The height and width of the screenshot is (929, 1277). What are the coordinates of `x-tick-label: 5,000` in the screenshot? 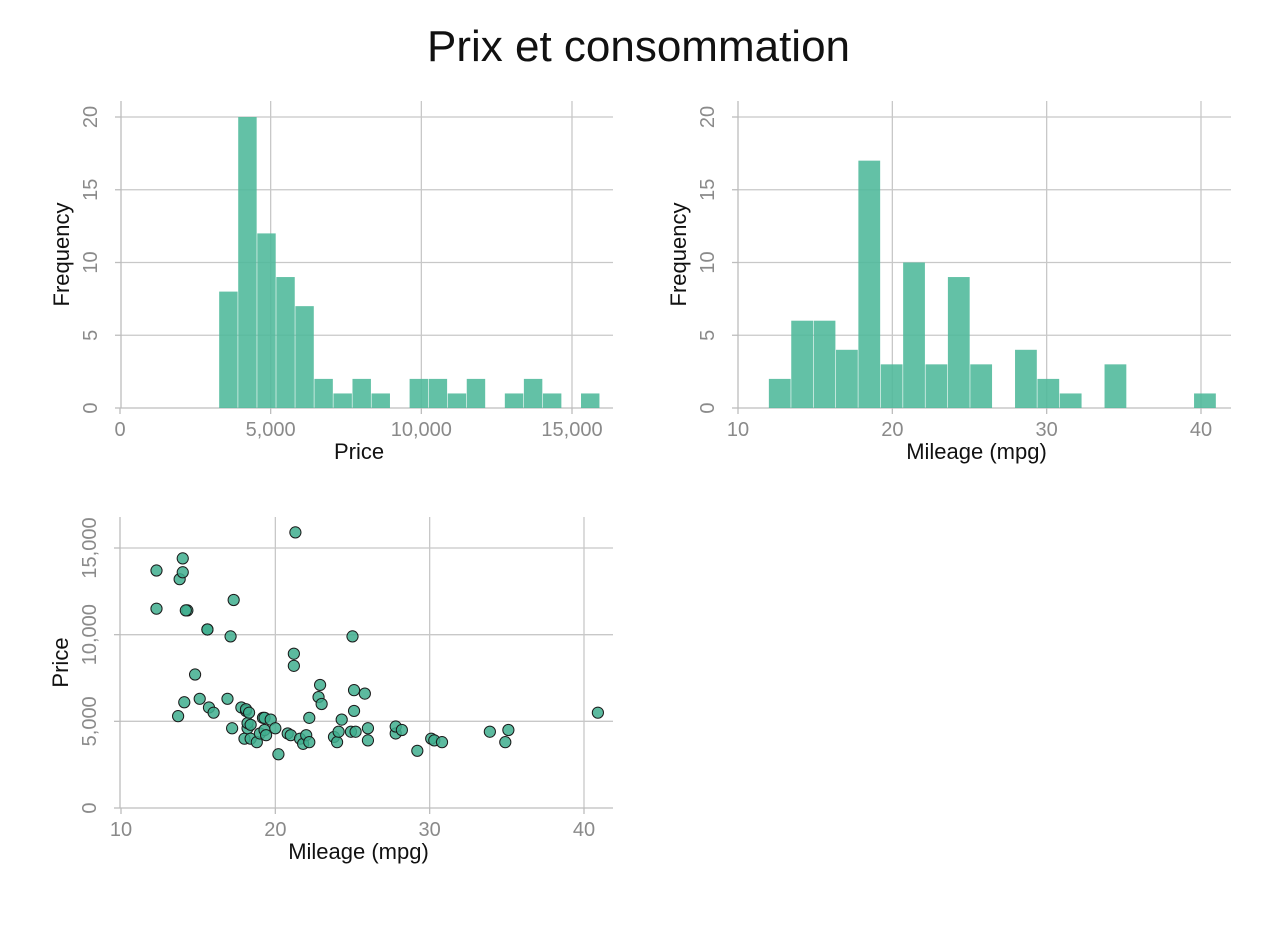 It's located at (271, 430).